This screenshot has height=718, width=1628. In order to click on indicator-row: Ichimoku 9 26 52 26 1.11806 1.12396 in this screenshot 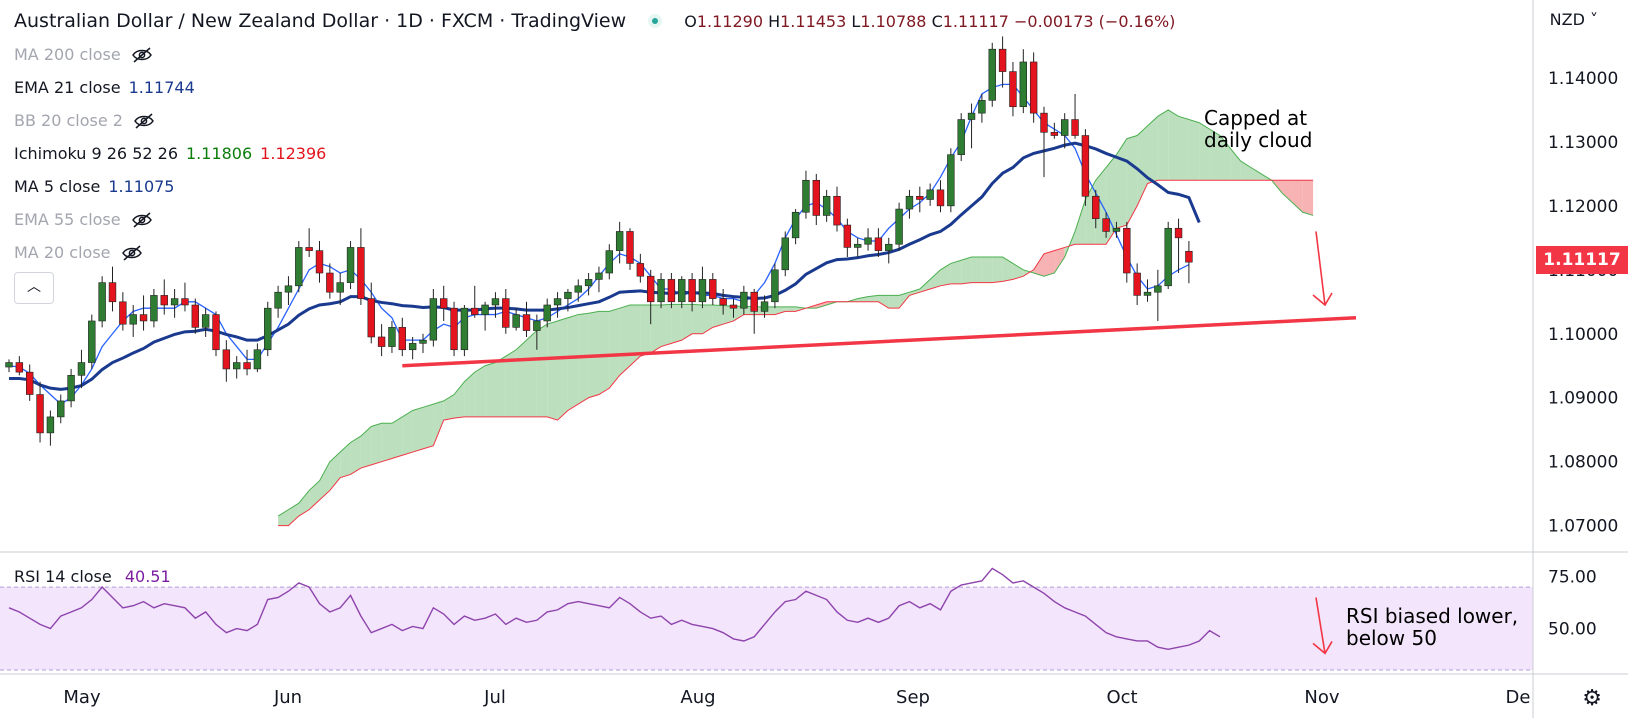, I will do `click(170, 153)`.